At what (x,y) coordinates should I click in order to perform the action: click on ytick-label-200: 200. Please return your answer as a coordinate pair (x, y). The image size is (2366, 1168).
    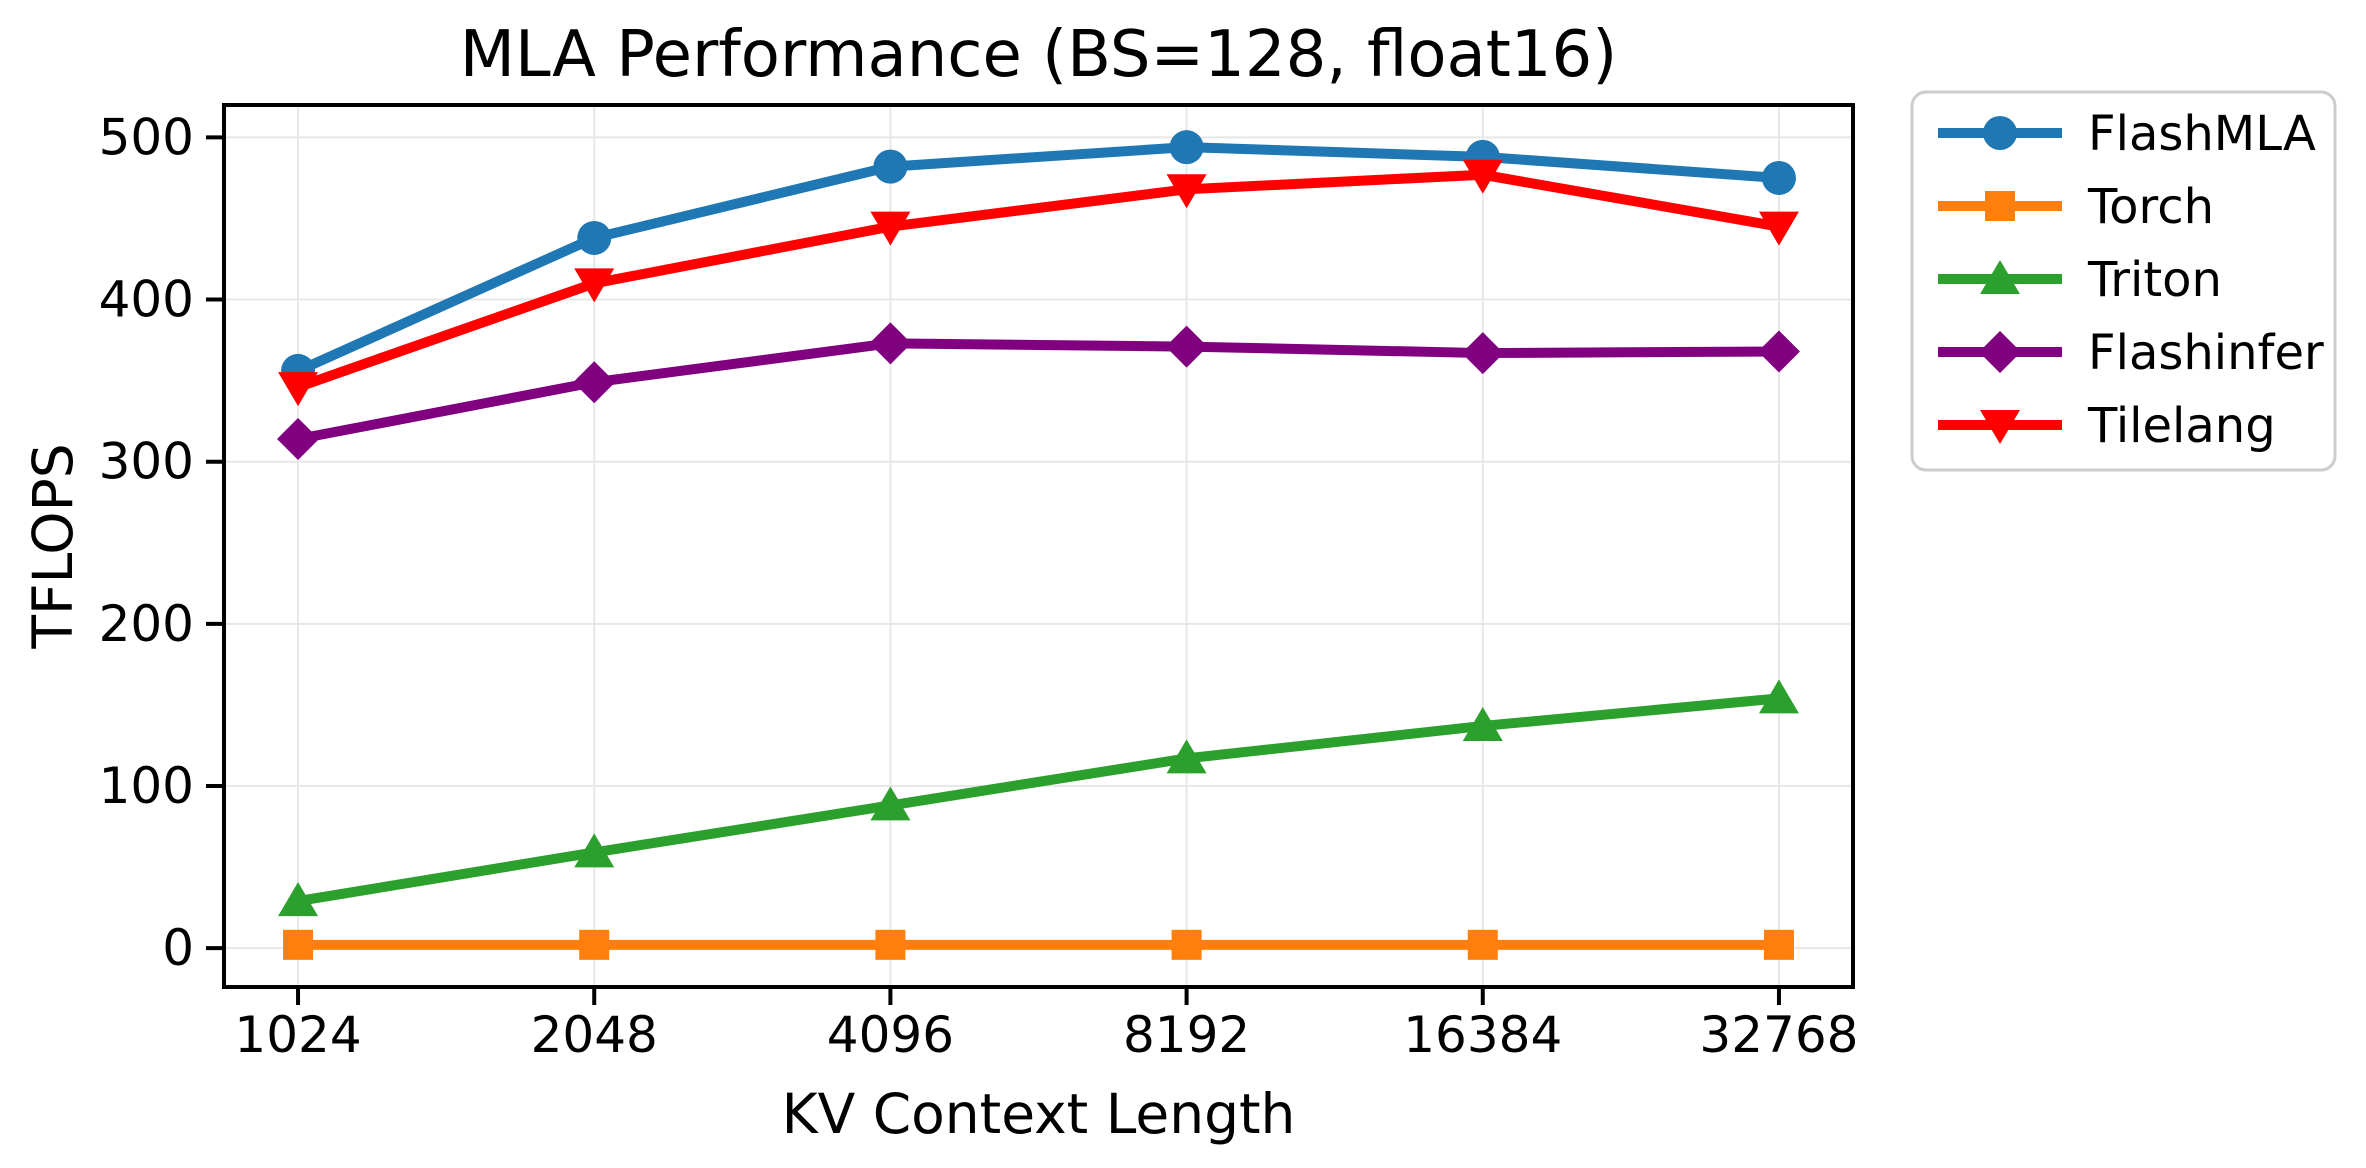
    Looking at the image, I should click on (146, 624).